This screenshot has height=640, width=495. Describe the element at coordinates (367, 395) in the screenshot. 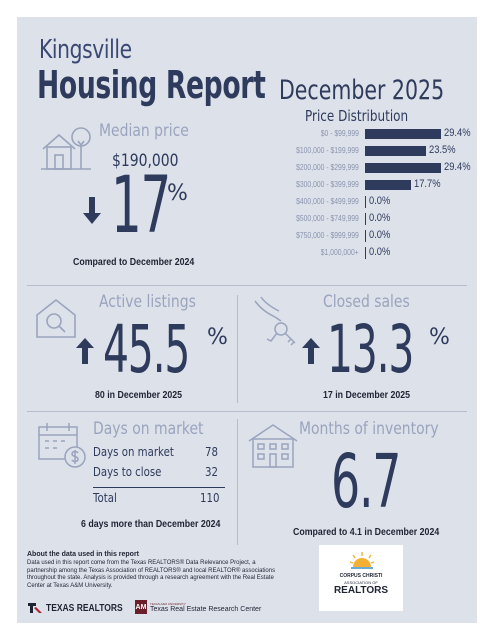

I see `closed-sales-detail: 17 in December 2025` at that location.